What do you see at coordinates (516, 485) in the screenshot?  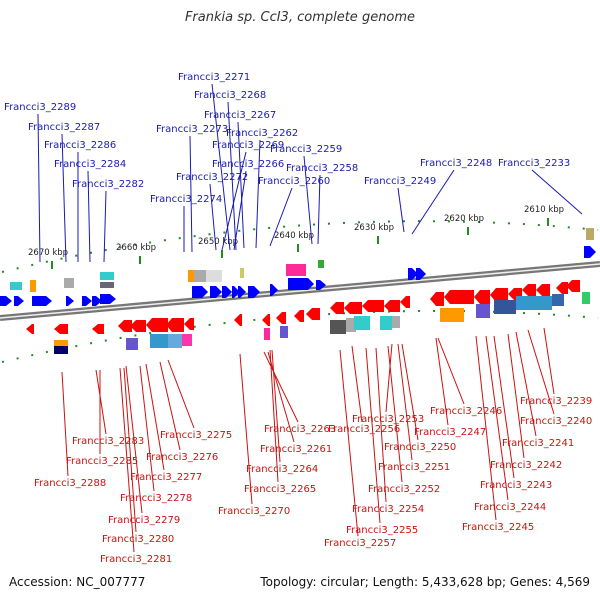 I see `bottom-gene-label: Francci3_2243` at bounding box center [516, 485].